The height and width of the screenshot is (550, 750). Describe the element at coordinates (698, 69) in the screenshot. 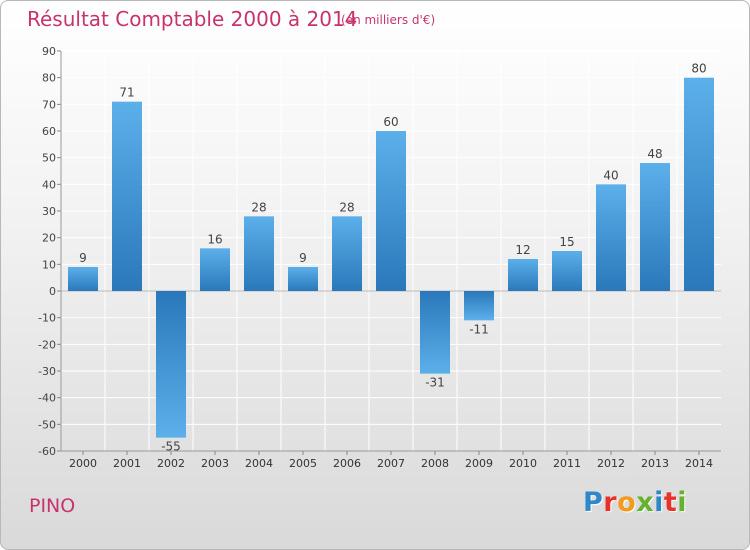

I see `data-label: 80` at that location.